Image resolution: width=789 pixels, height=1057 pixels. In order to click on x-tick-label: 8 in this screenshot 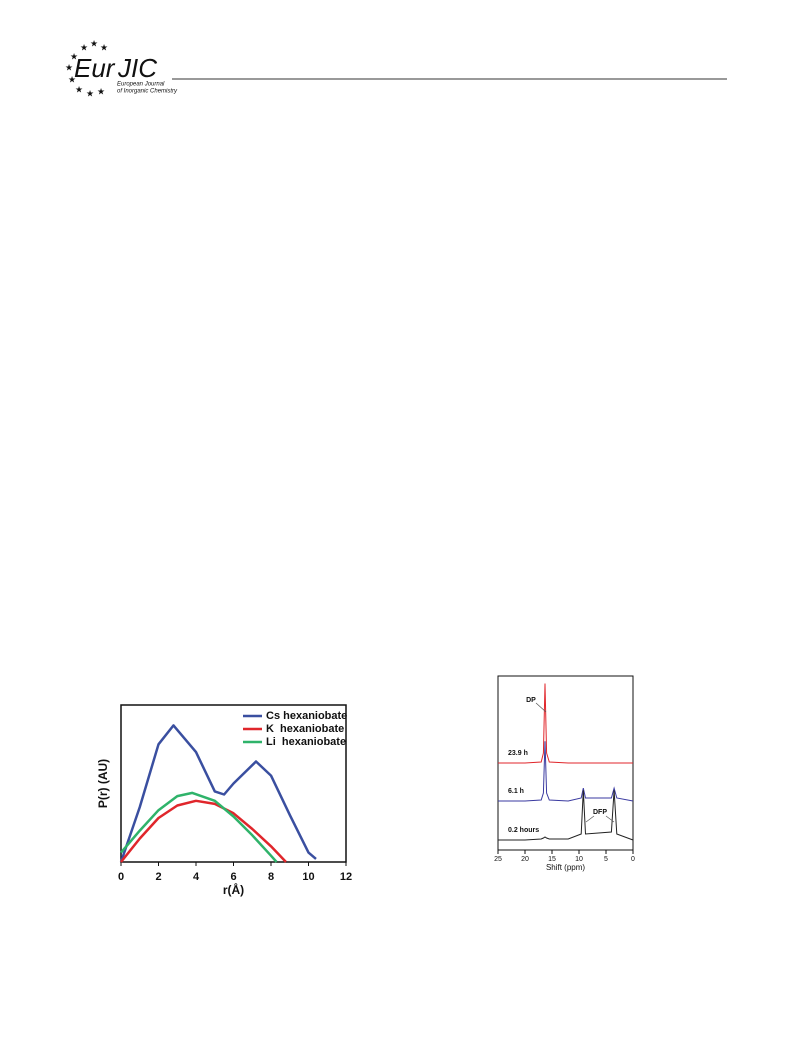, I will do `click(271, 877)`.